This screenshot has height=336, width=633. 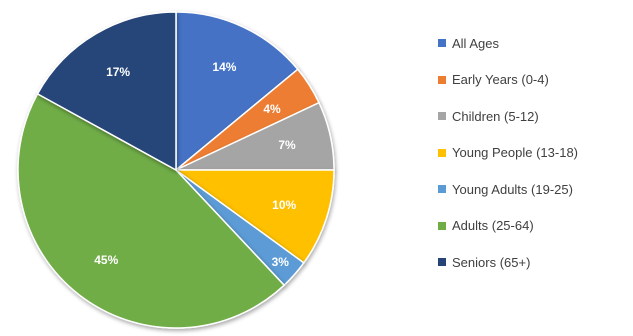 I want to click on data-label-children-5-12: 7%, so click(x=287, y=145).